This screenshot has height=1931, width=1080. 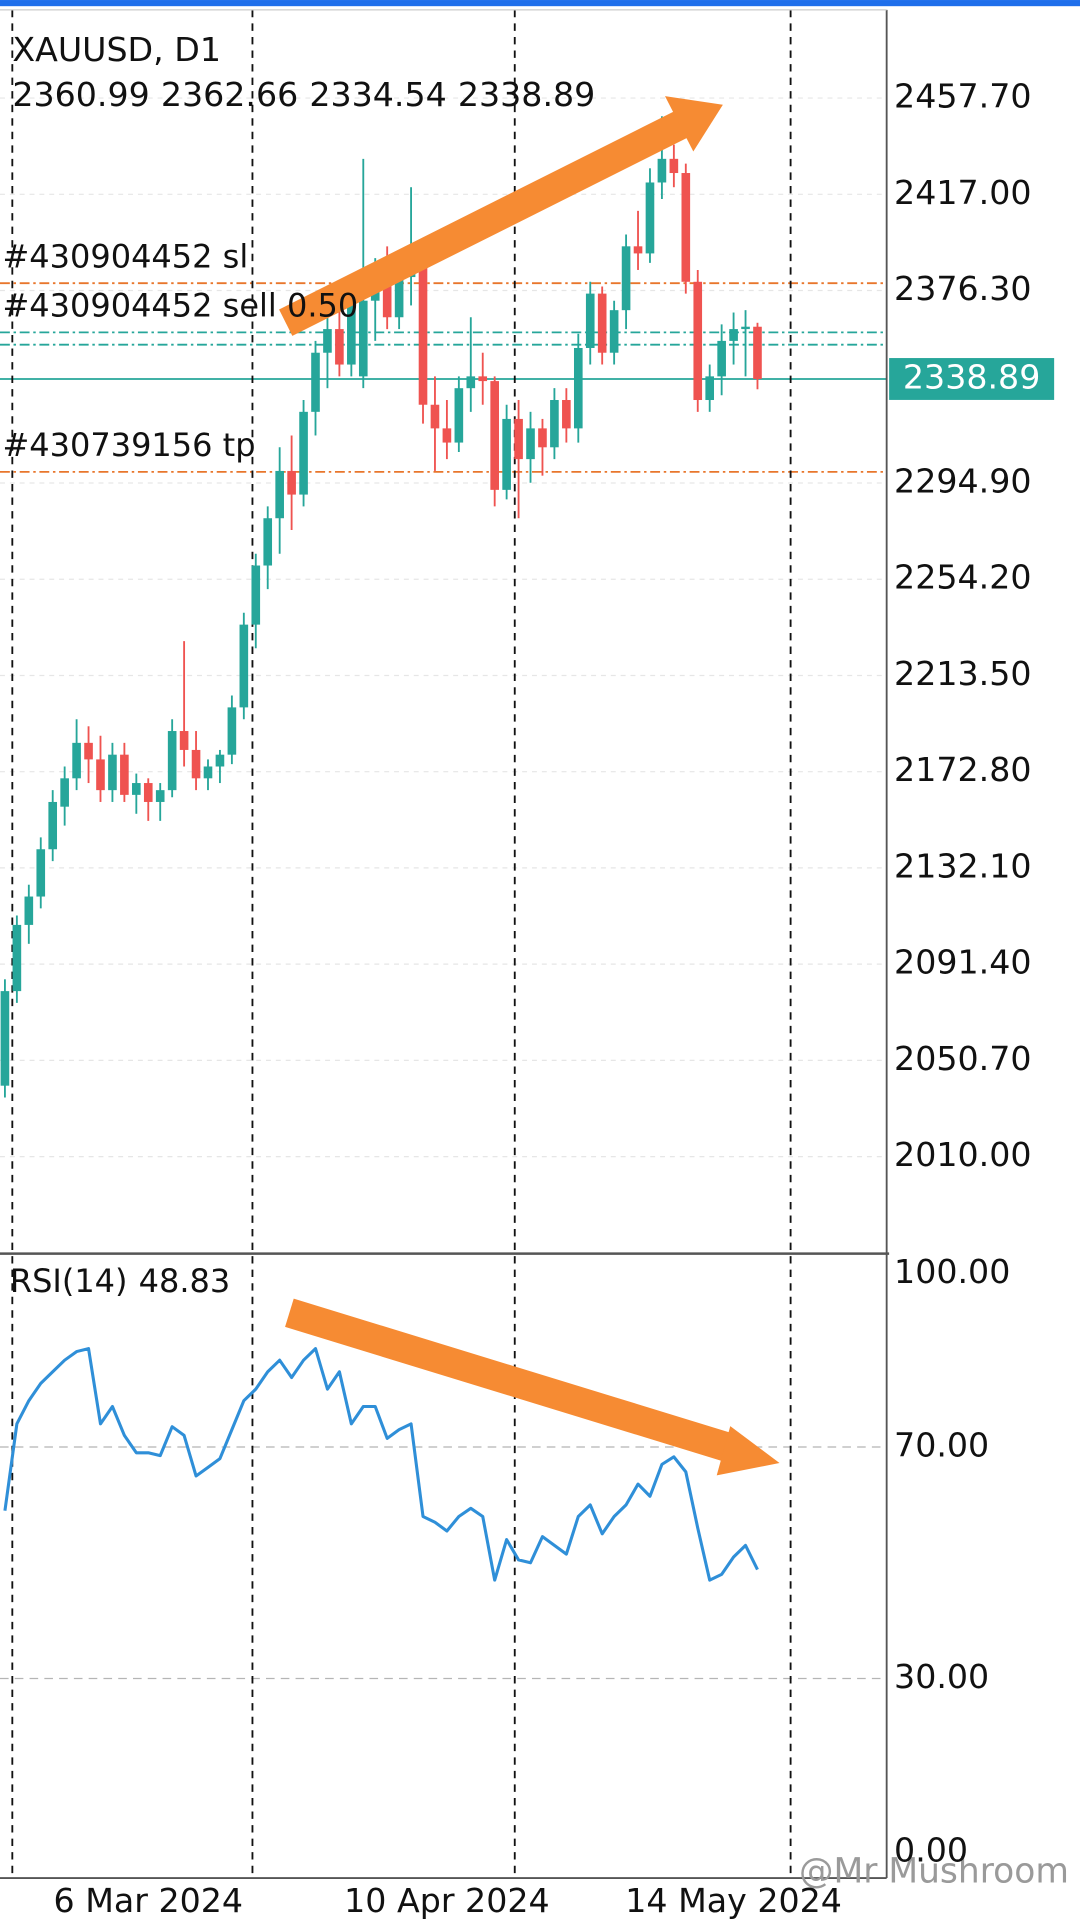 What do you see at coordinates (80, 94) in the screenshot?
I see `ohlc-open: 2360.99` at bounding box center [80, 94].